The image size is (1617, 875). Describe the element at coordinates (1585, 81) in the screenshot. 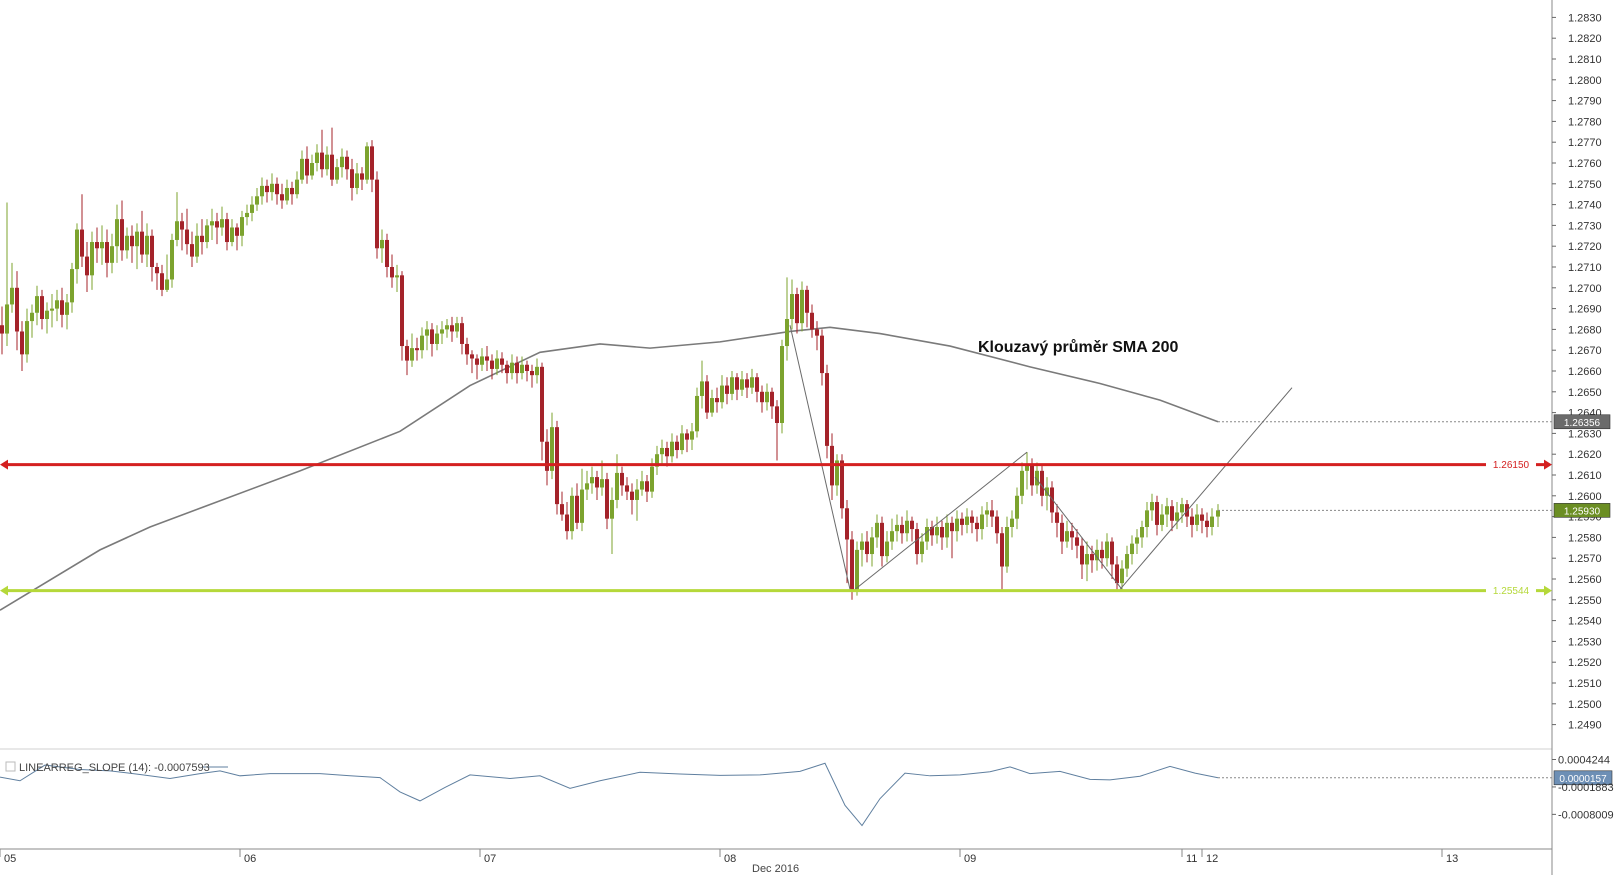

I see `price-tick-label: 1.2800` at that location.